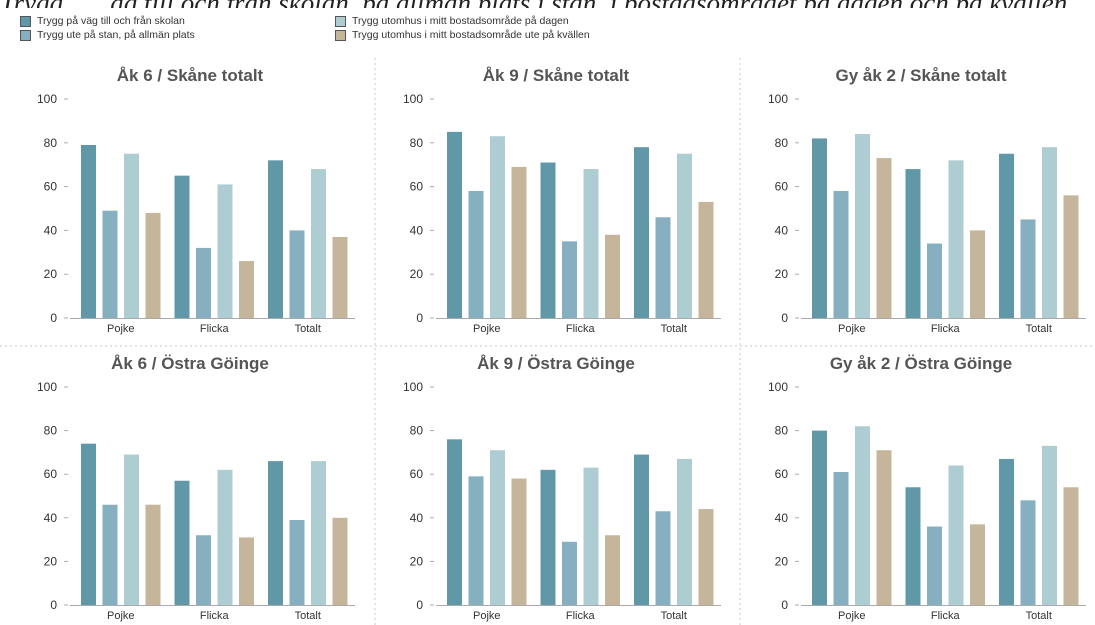 Image resolution: width=1095 pixels, height=625 pixels. Describe the element at coordinates (921, 363) in the screenshot. I see `chart-title: Gy åk 2 / Östra Göinge` at that location.